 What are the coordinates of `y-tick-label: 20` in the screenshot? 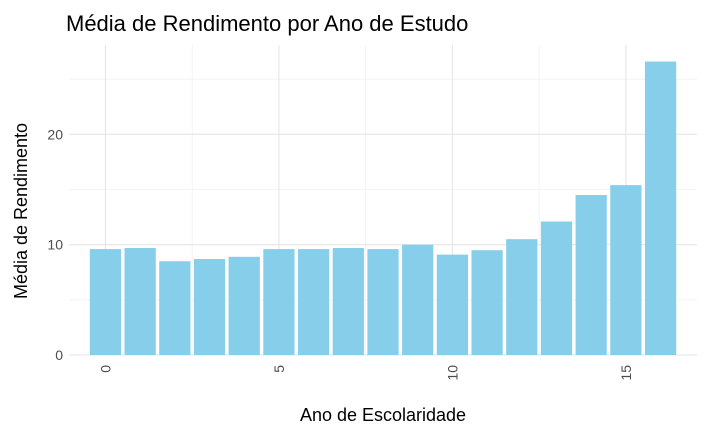 It's located at (55, 134).